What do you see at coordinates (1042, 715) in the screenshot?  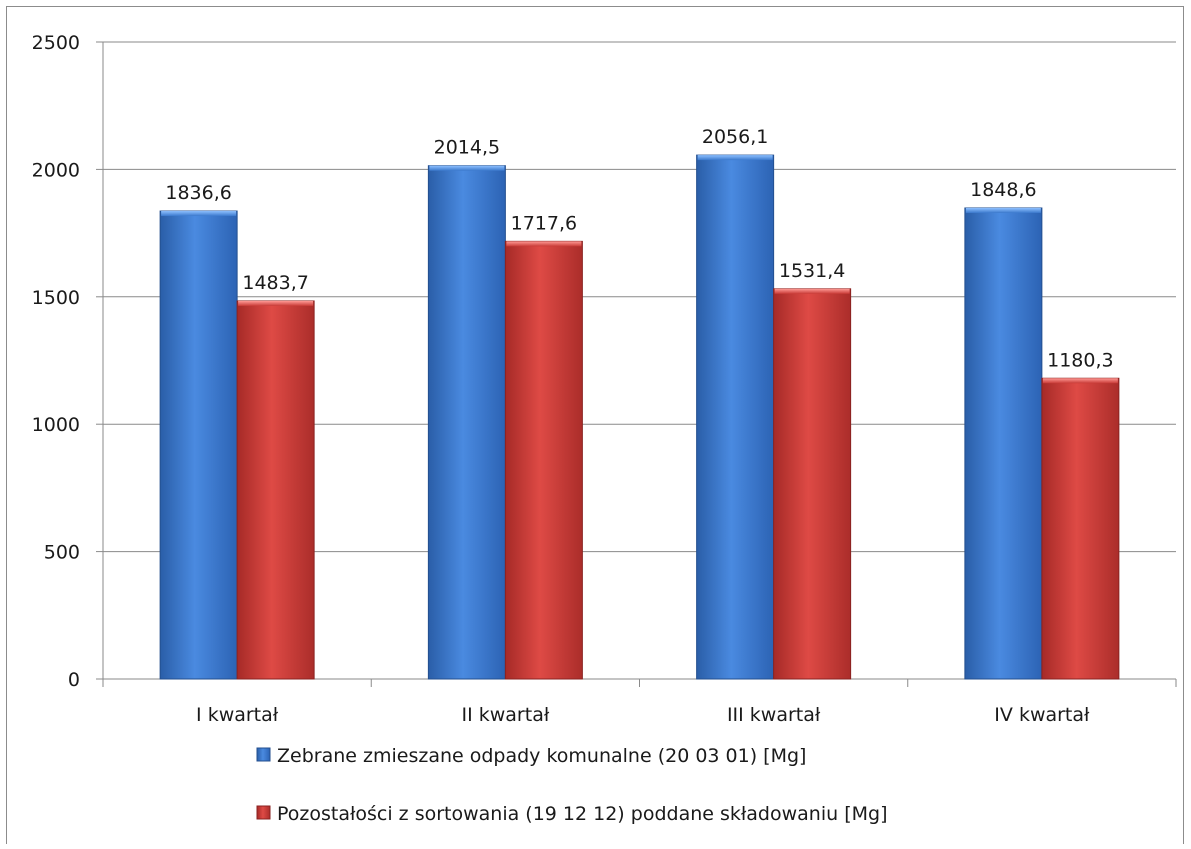 I see `x-tick-label: IV kwartał` at bounding box center [1042, 715].